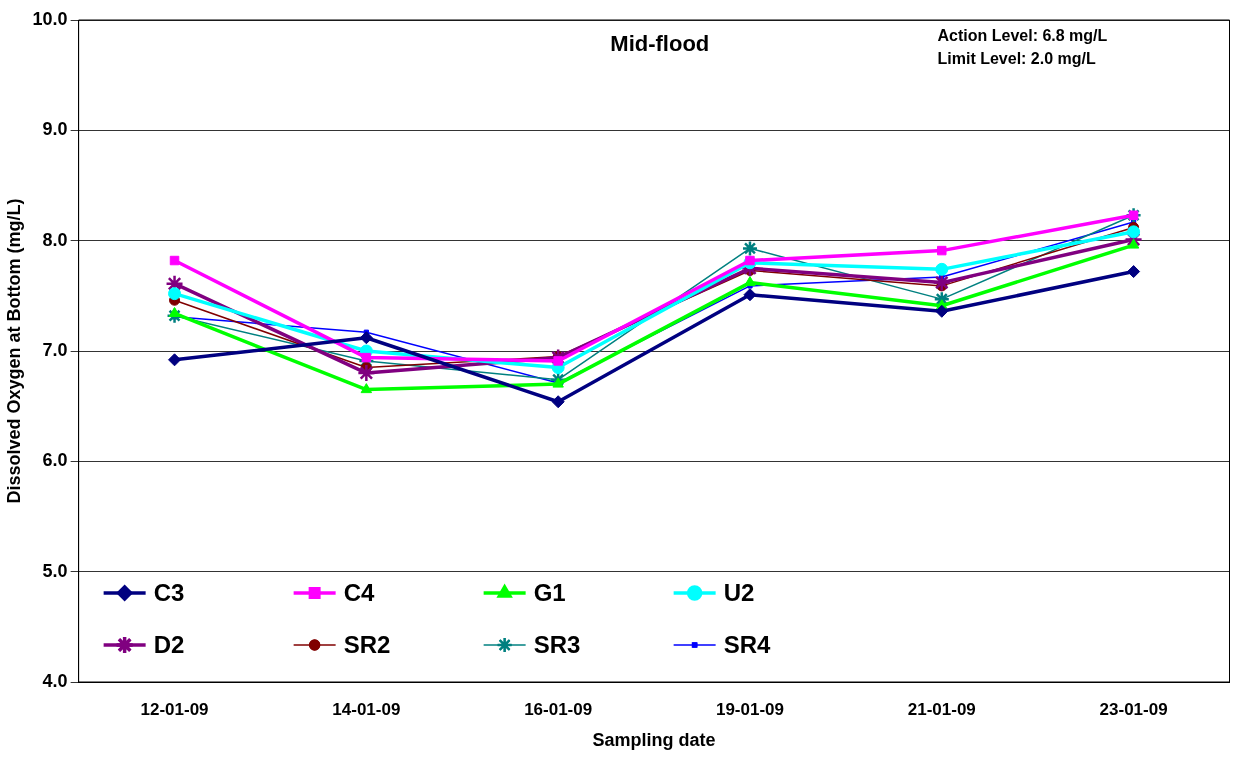 The image size is (1240, 760). What do you see at coordinates (1133, 709) in the screenshot?
I see `x-tick-label: 23-01-09` at bounding box center [1133, 709].